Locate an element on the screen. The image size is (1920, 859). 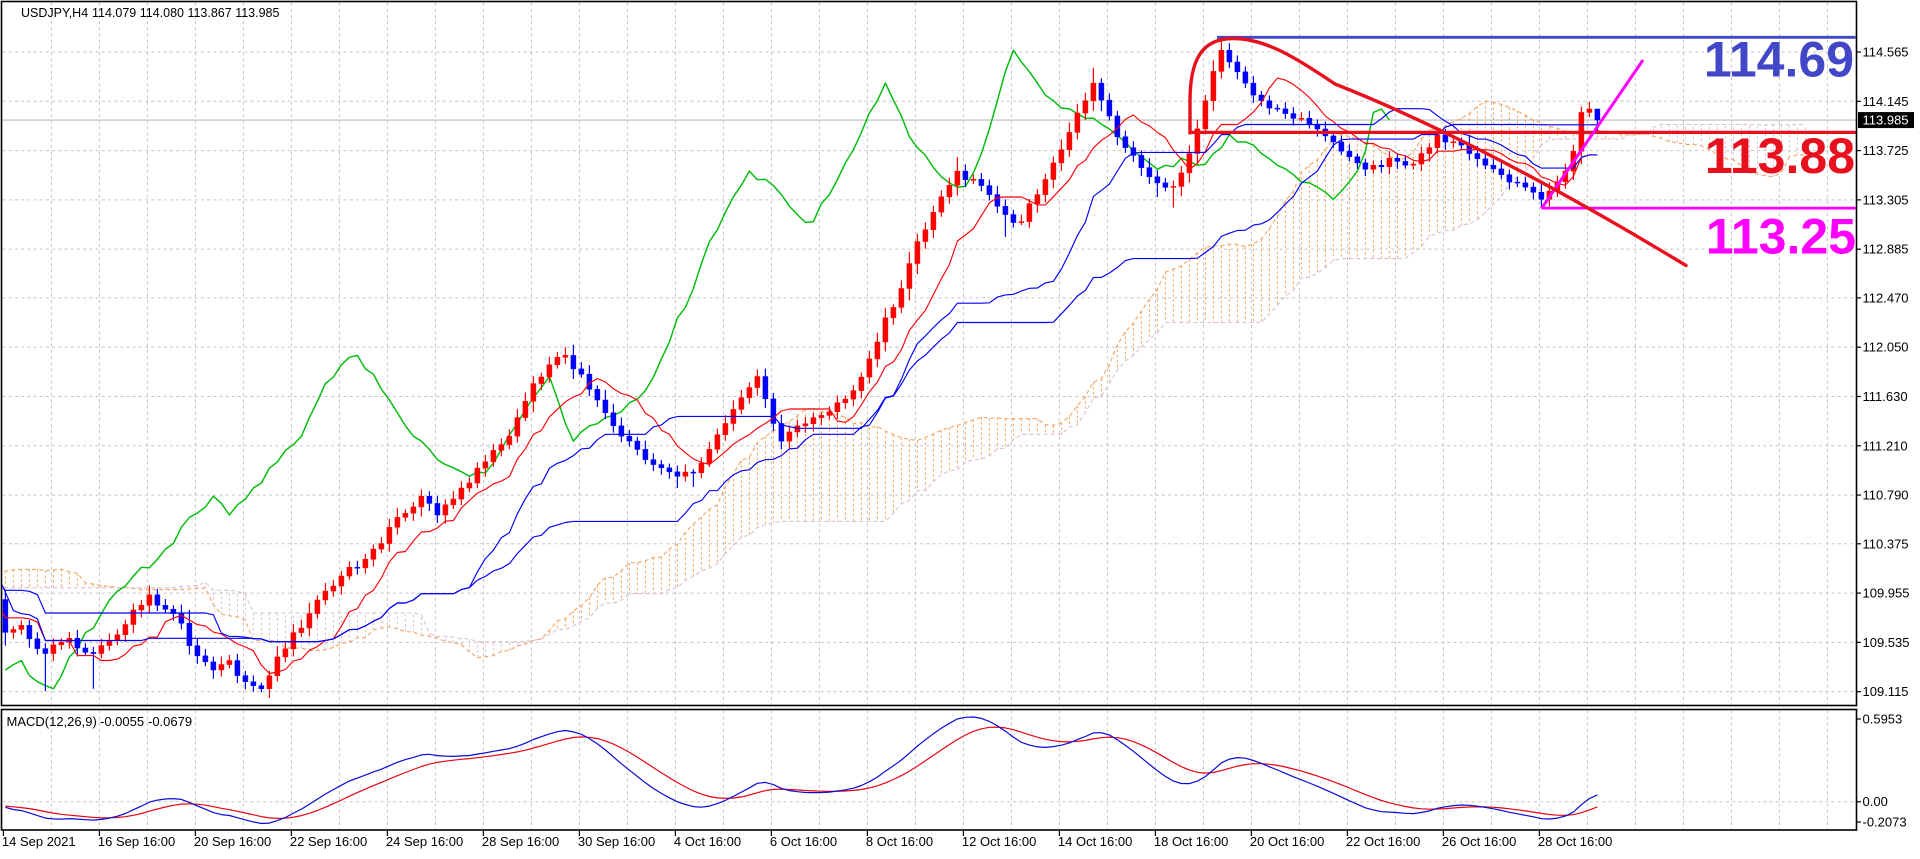
macd-scale-max: 0.5953 is located at coordinates (1883, 719).